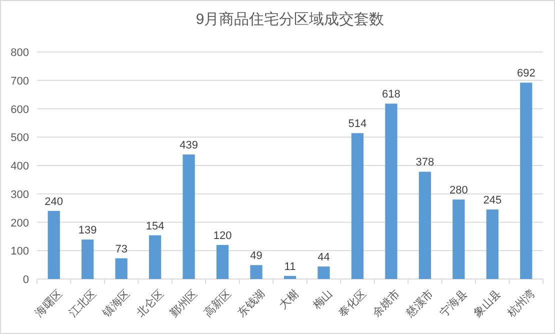  What do you see at coordinates (324, 258) in the screenshot?
I see `data-label: 44` at bounding box center [324, 258].